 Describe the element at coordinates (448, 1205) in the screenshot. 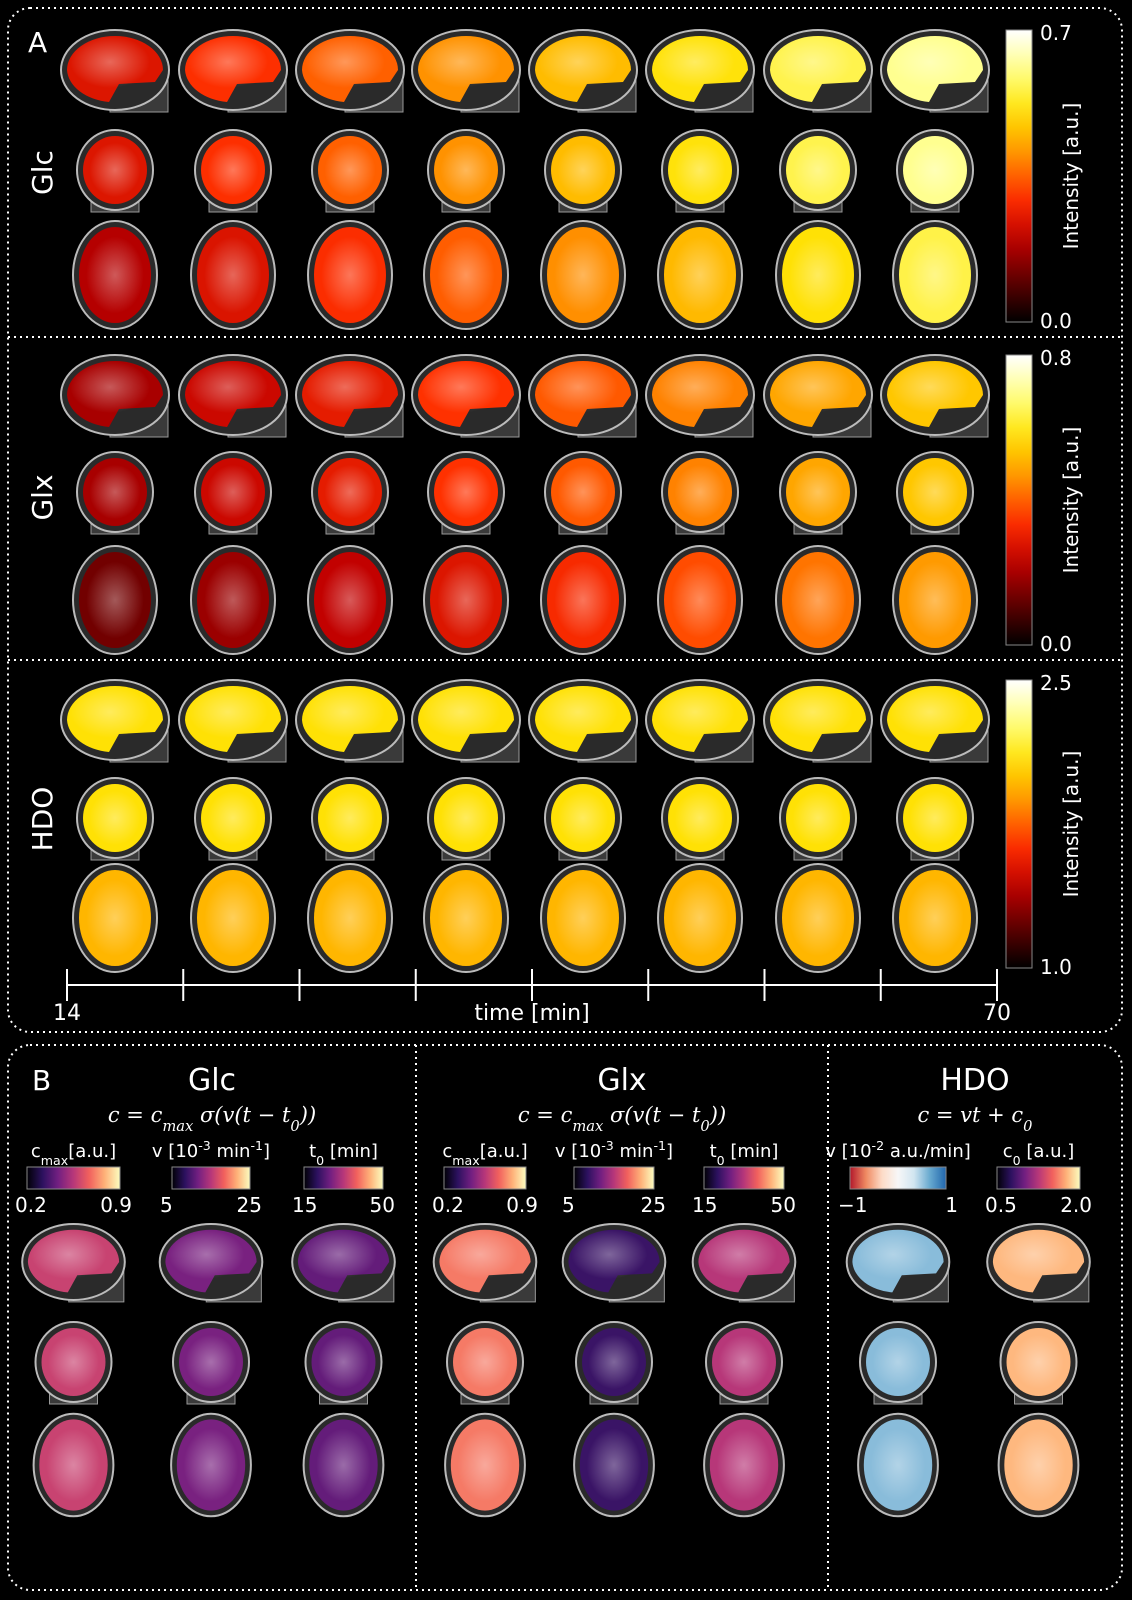

I see `colorbar-min: 0.2` at that location.